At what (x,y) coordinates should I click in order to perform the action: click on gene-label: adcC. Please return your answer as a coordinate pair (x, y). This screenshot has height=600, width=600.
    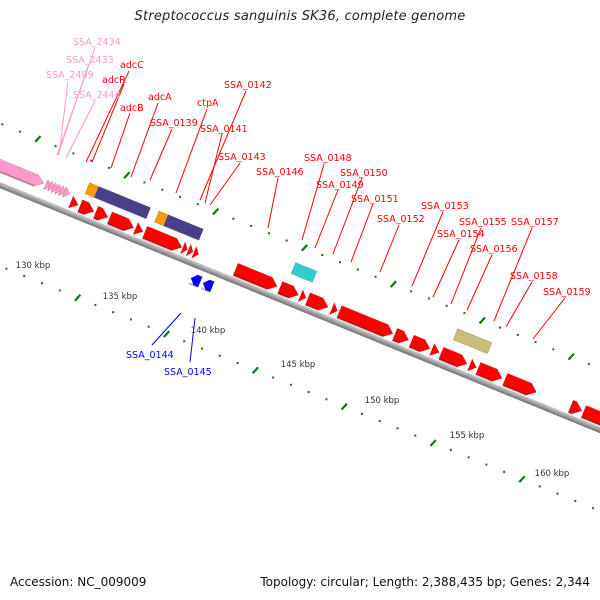
    Looking at the image, I should click on (132, 65).